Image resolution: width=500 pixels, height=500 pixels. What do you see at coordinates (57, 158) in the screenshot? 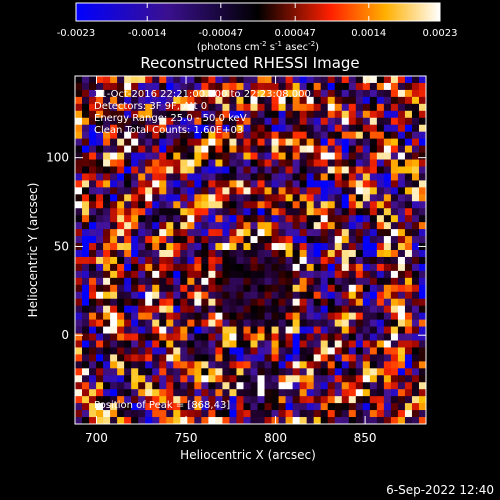
I see `y-tick-label: 100` at bounding box center [57, 158].